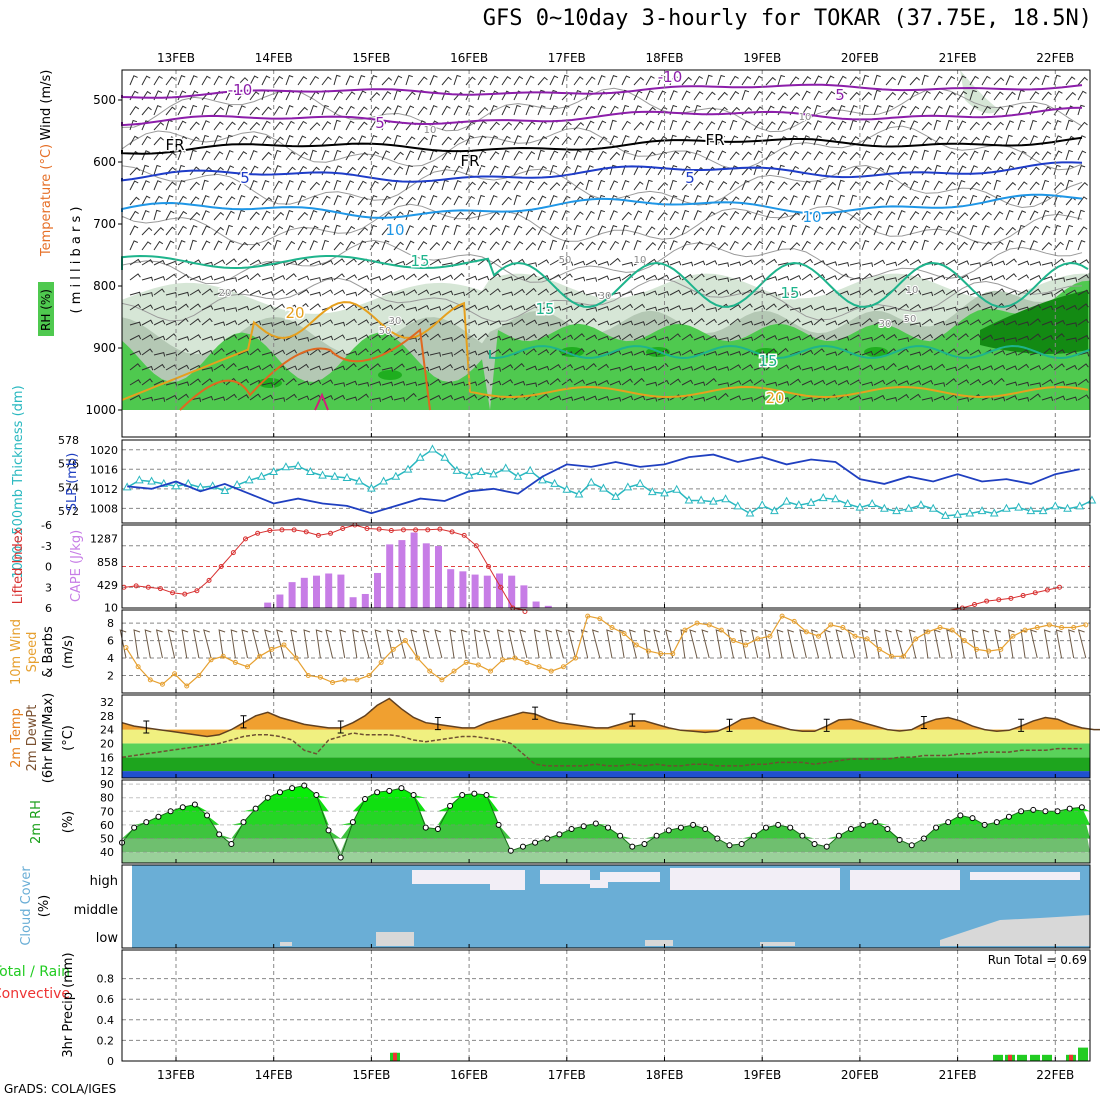 This screenshot has width=1100, height=1100. What do you see at coordinates (419, 261) in the screenshot?
I see `contour-label: 15` at bounding box center [419, 261].